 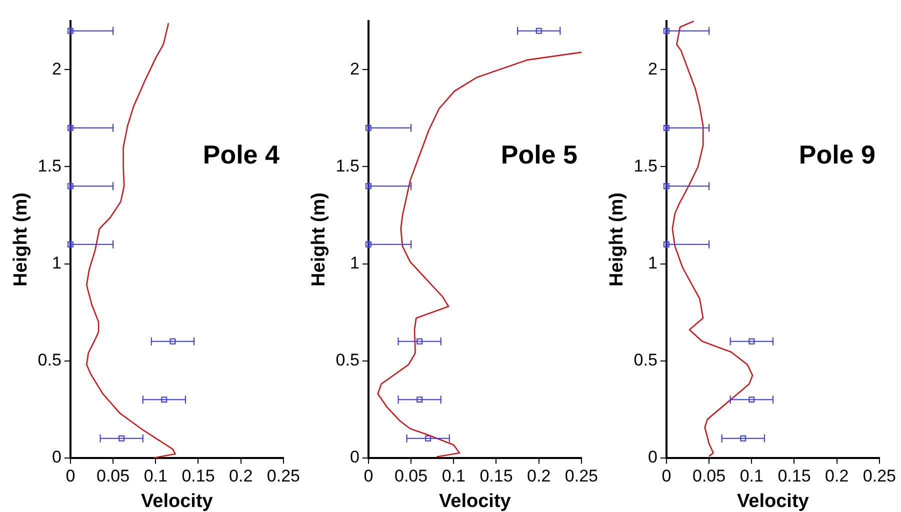 What do you see at coordinates (837, 155) in the screenshot?
I see `text: Pole 9` at bounding box center [837, 155].